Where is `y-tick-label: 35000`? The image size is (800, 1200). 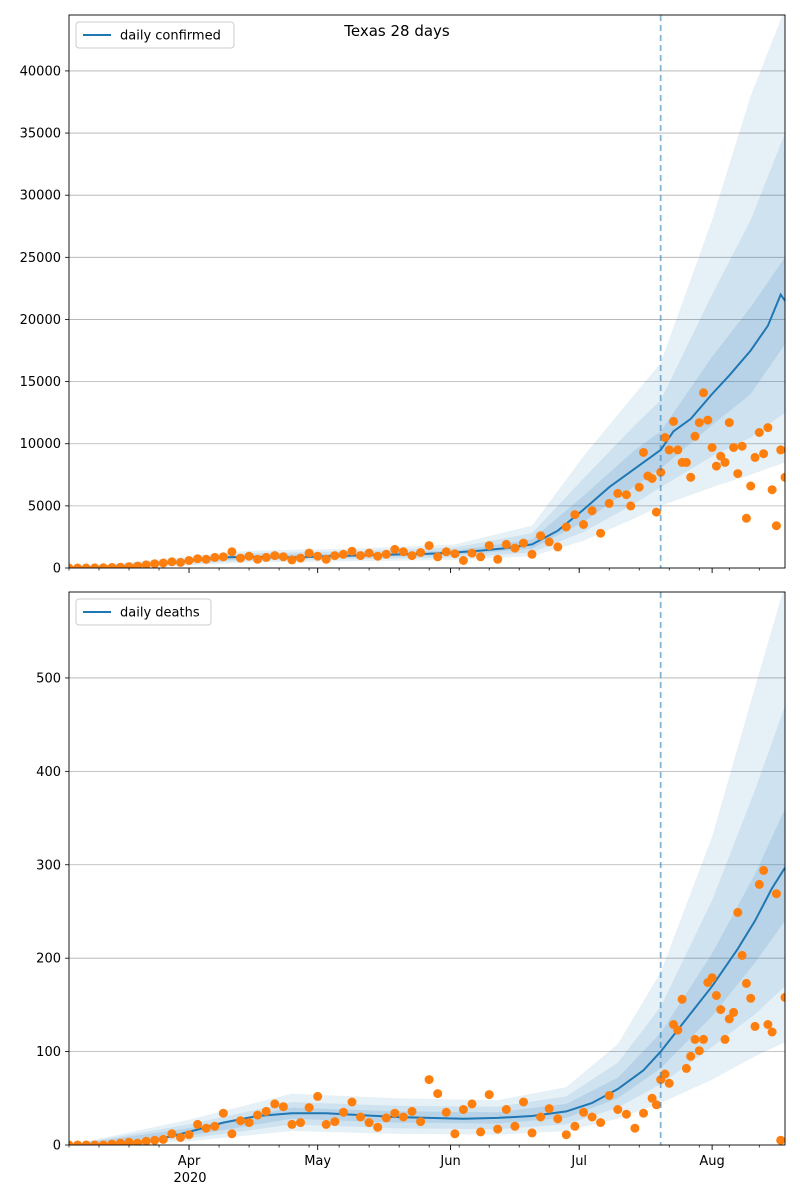
y-tick-label: 35000 is located at coordinates (40, 134).